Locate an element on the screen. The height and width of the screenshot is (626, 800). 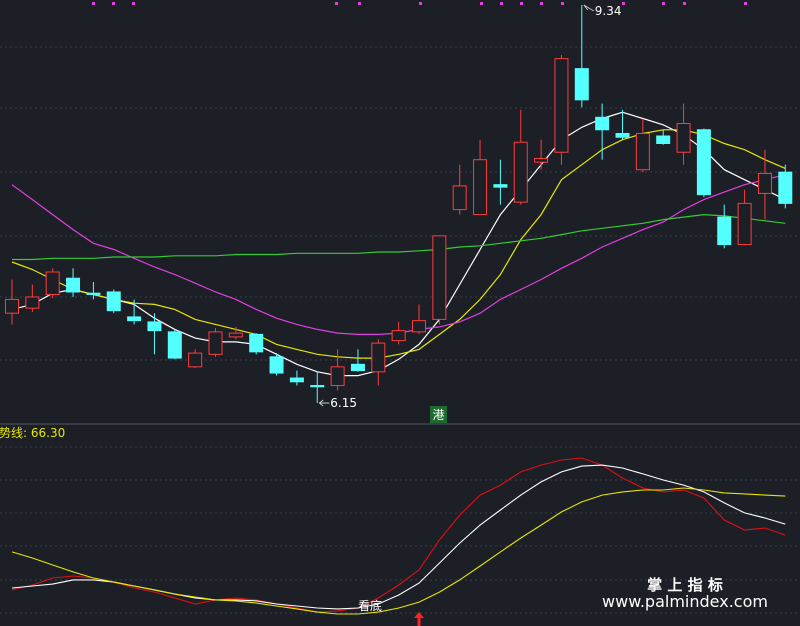
max-arrow is located at coordinates (589, 8).